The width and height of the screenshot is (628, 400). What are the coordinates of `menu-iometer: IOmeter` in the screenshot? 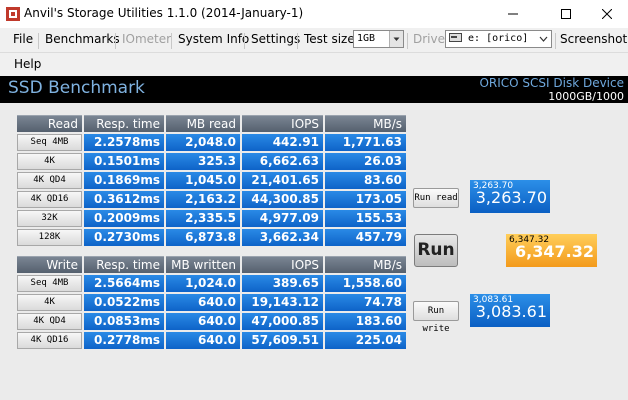 It's located at (147, 39).